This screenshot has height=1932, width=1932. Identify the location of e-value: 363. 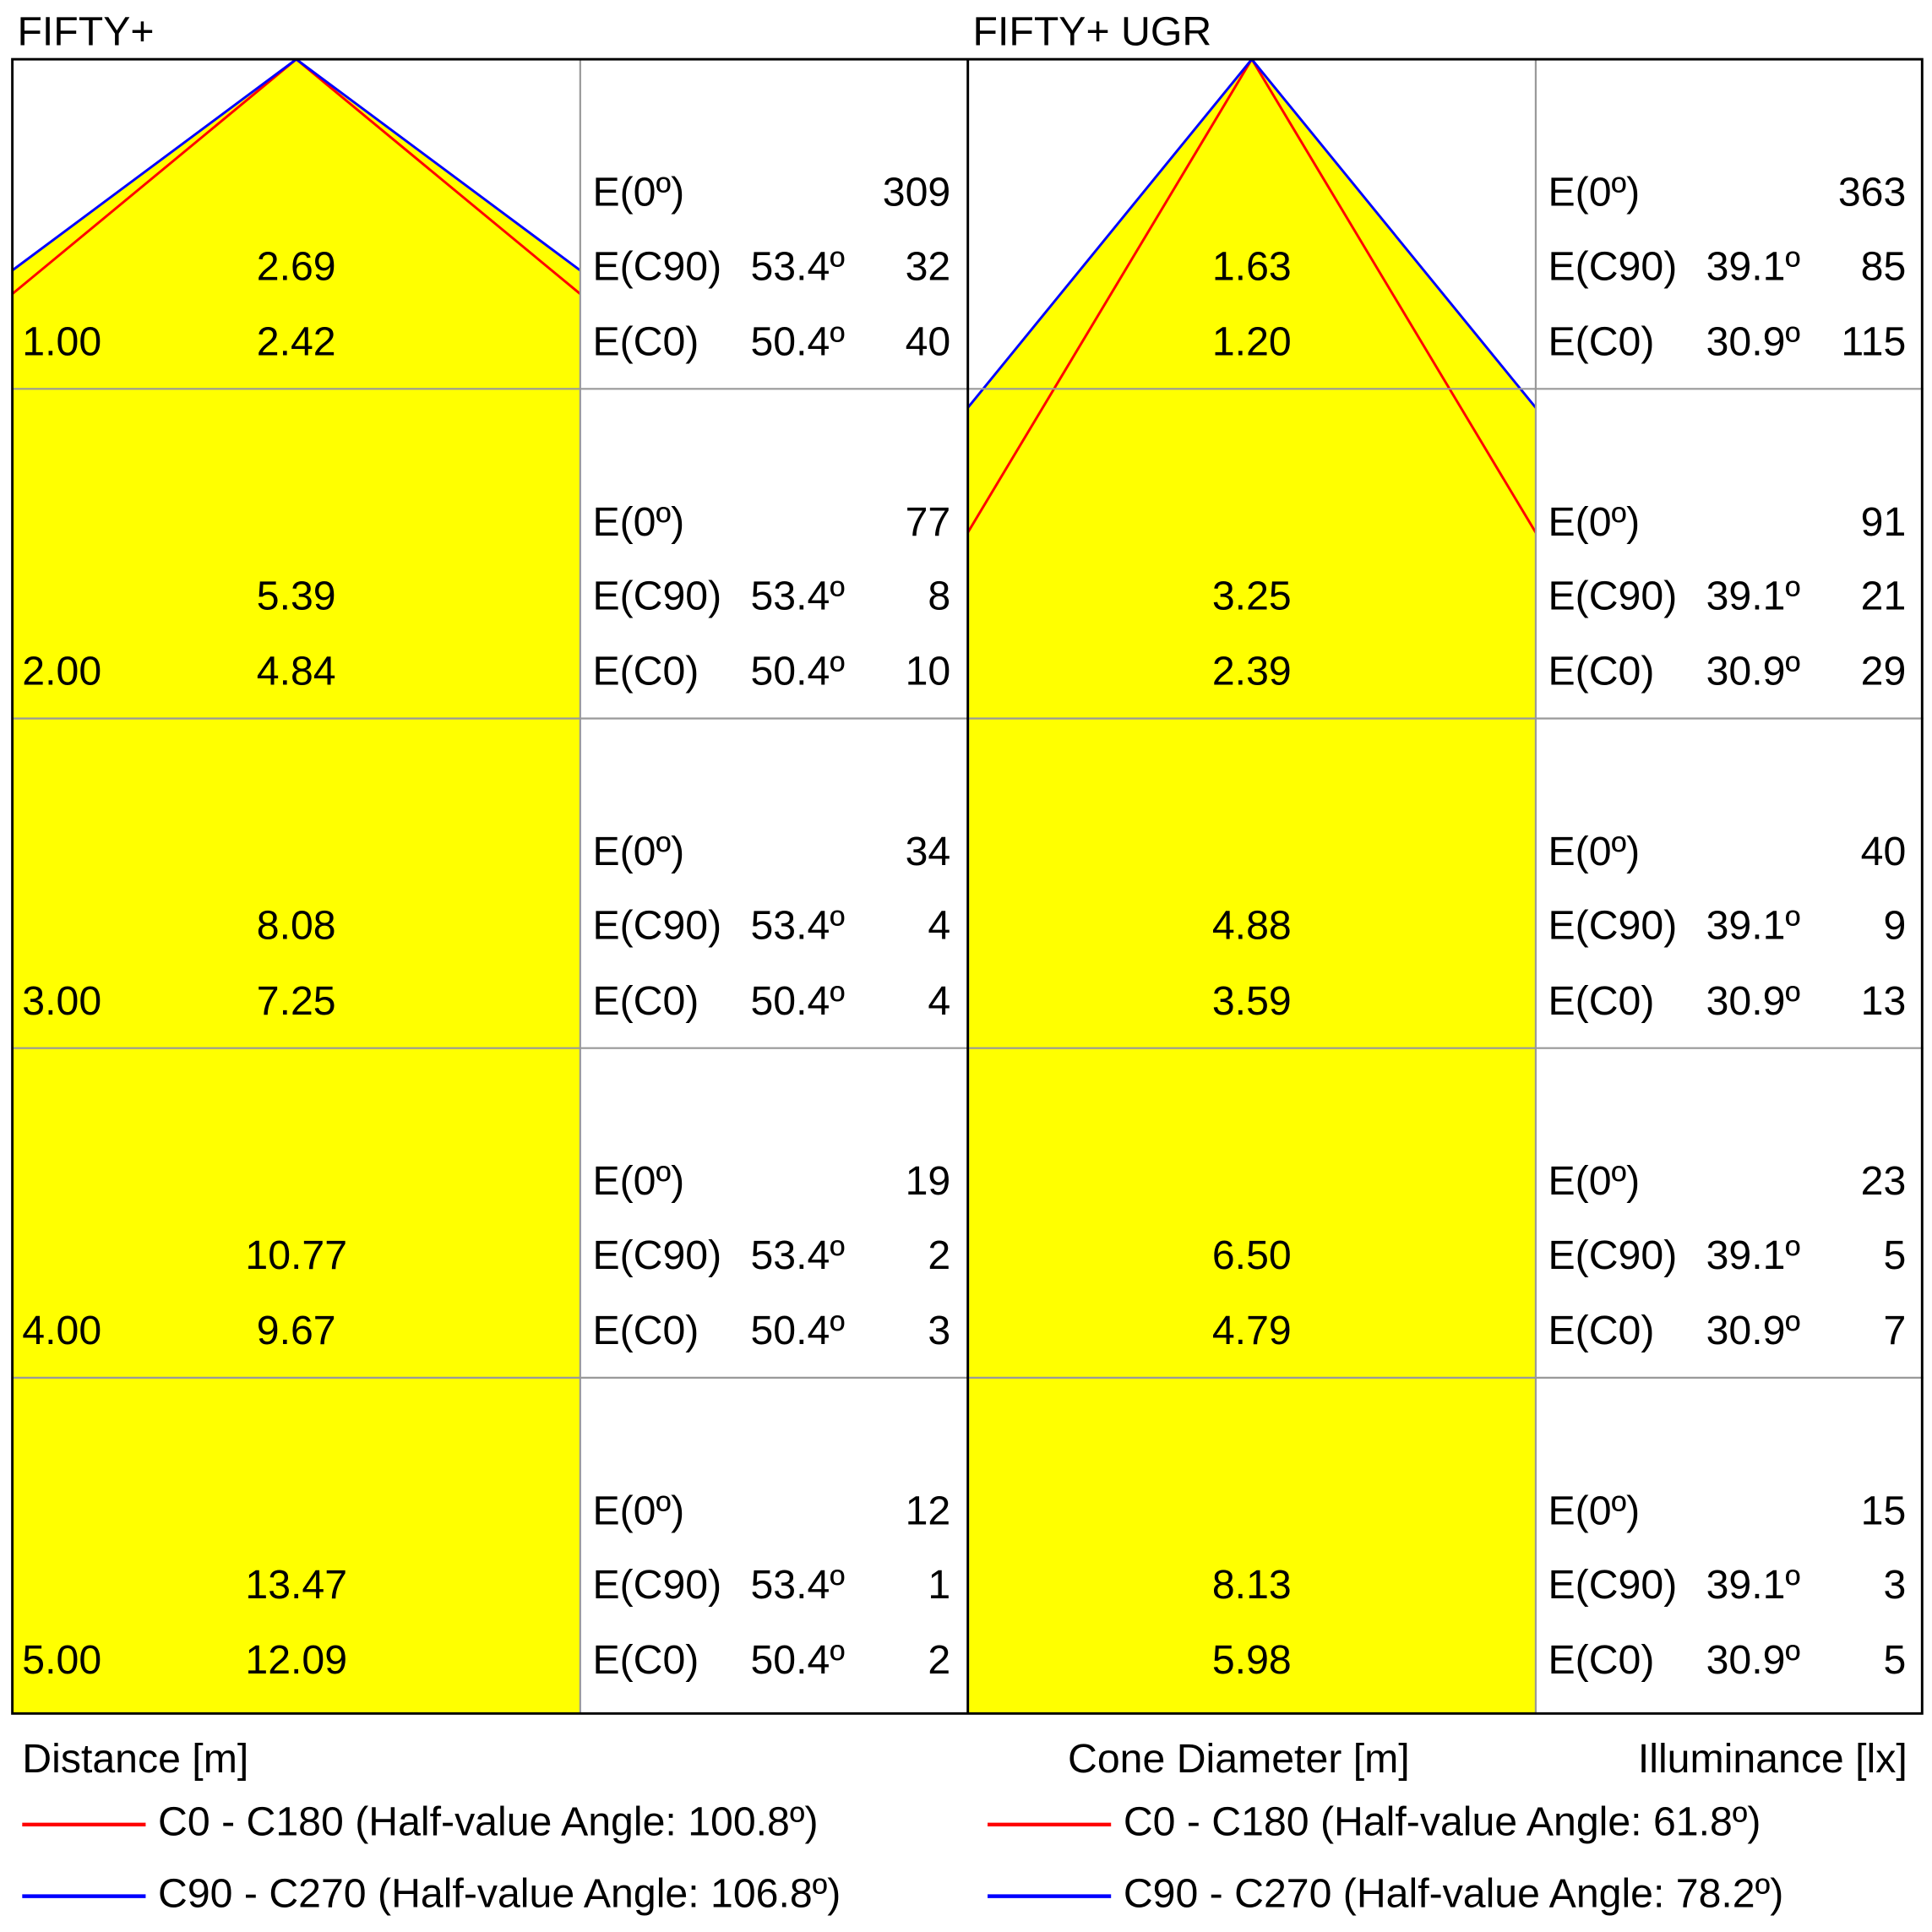
(1872, 192).